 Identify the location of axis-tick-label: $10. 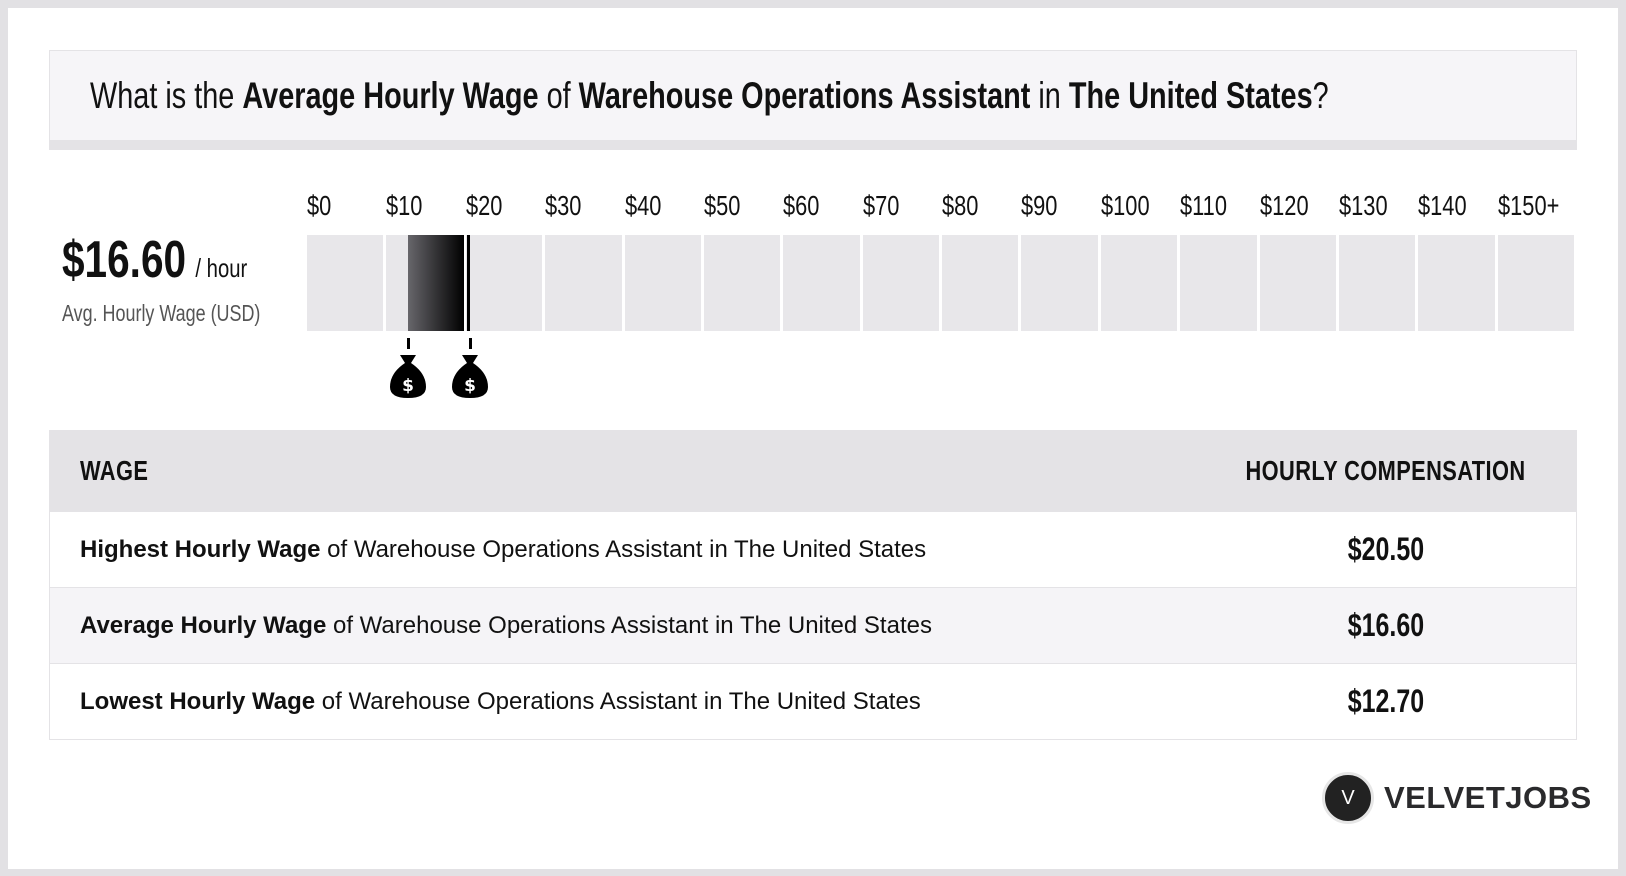
(404, 205).